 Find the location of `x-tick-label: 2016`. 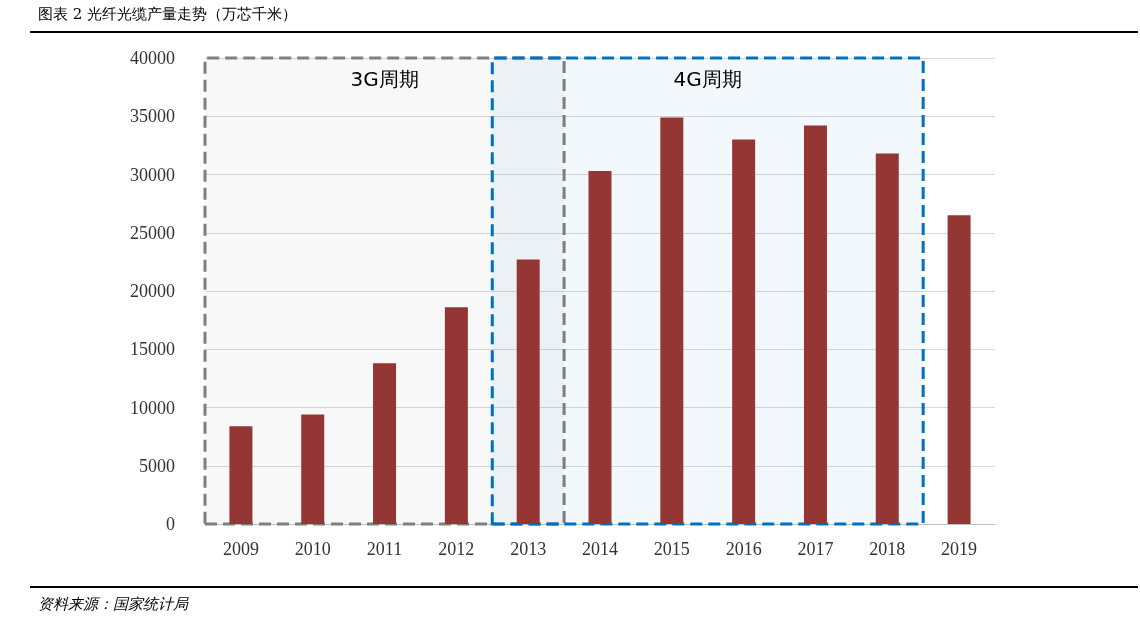

x-tick-label: 2016 is located at coordinates (743, 549).